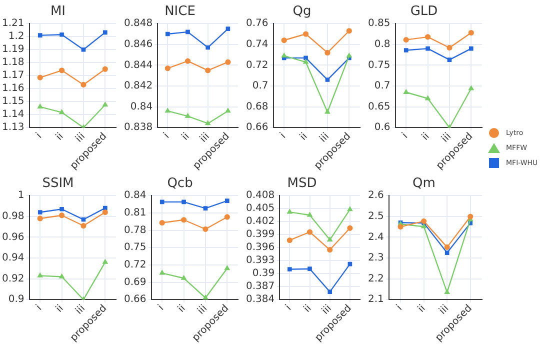 This screenshot has width=550, height=345. Describe the element at coordinates (376, 258) in the screenshot. I see `y-tick-label: 2.3` at that location.